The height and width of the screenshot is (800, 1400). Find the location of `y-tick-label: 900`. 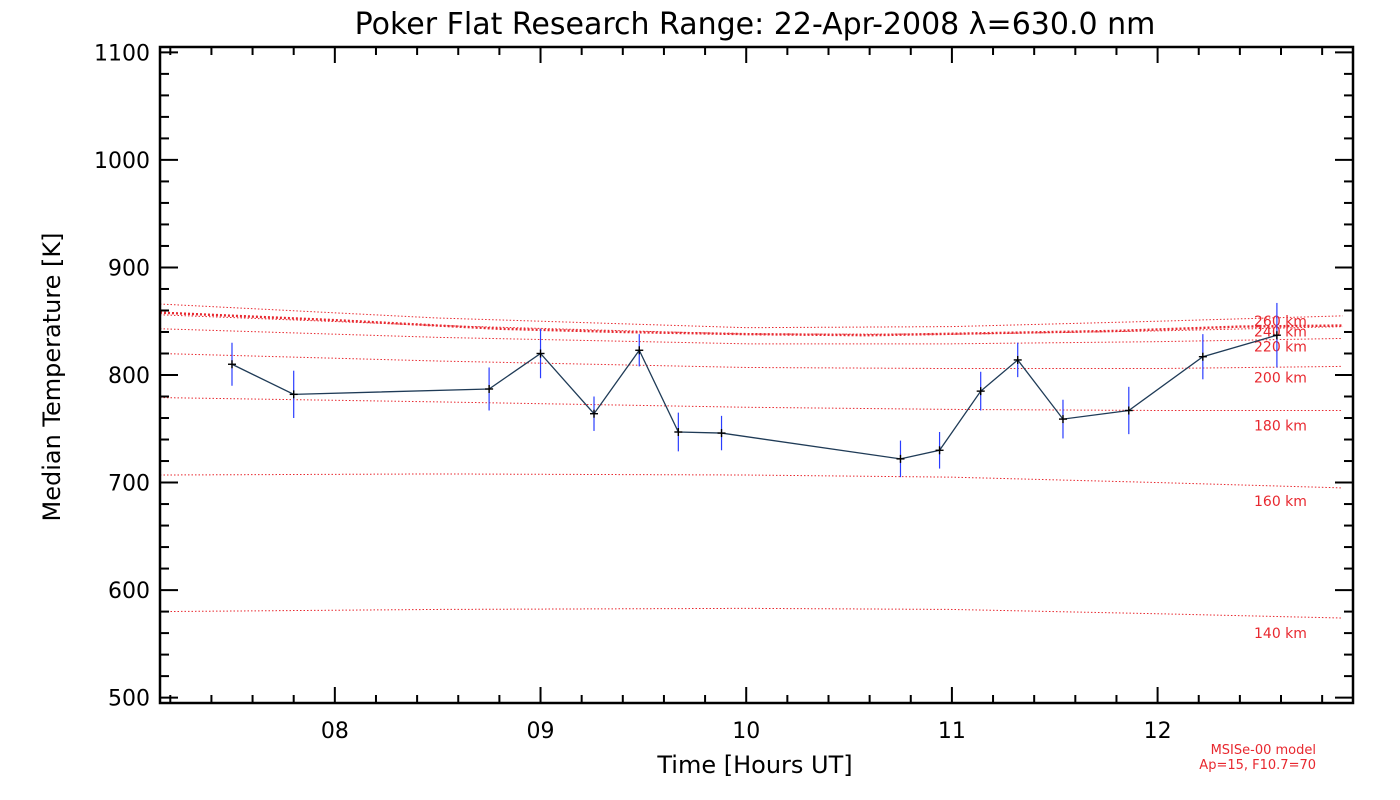

y-tick-label: 900 is located at coordinates (129, 268).